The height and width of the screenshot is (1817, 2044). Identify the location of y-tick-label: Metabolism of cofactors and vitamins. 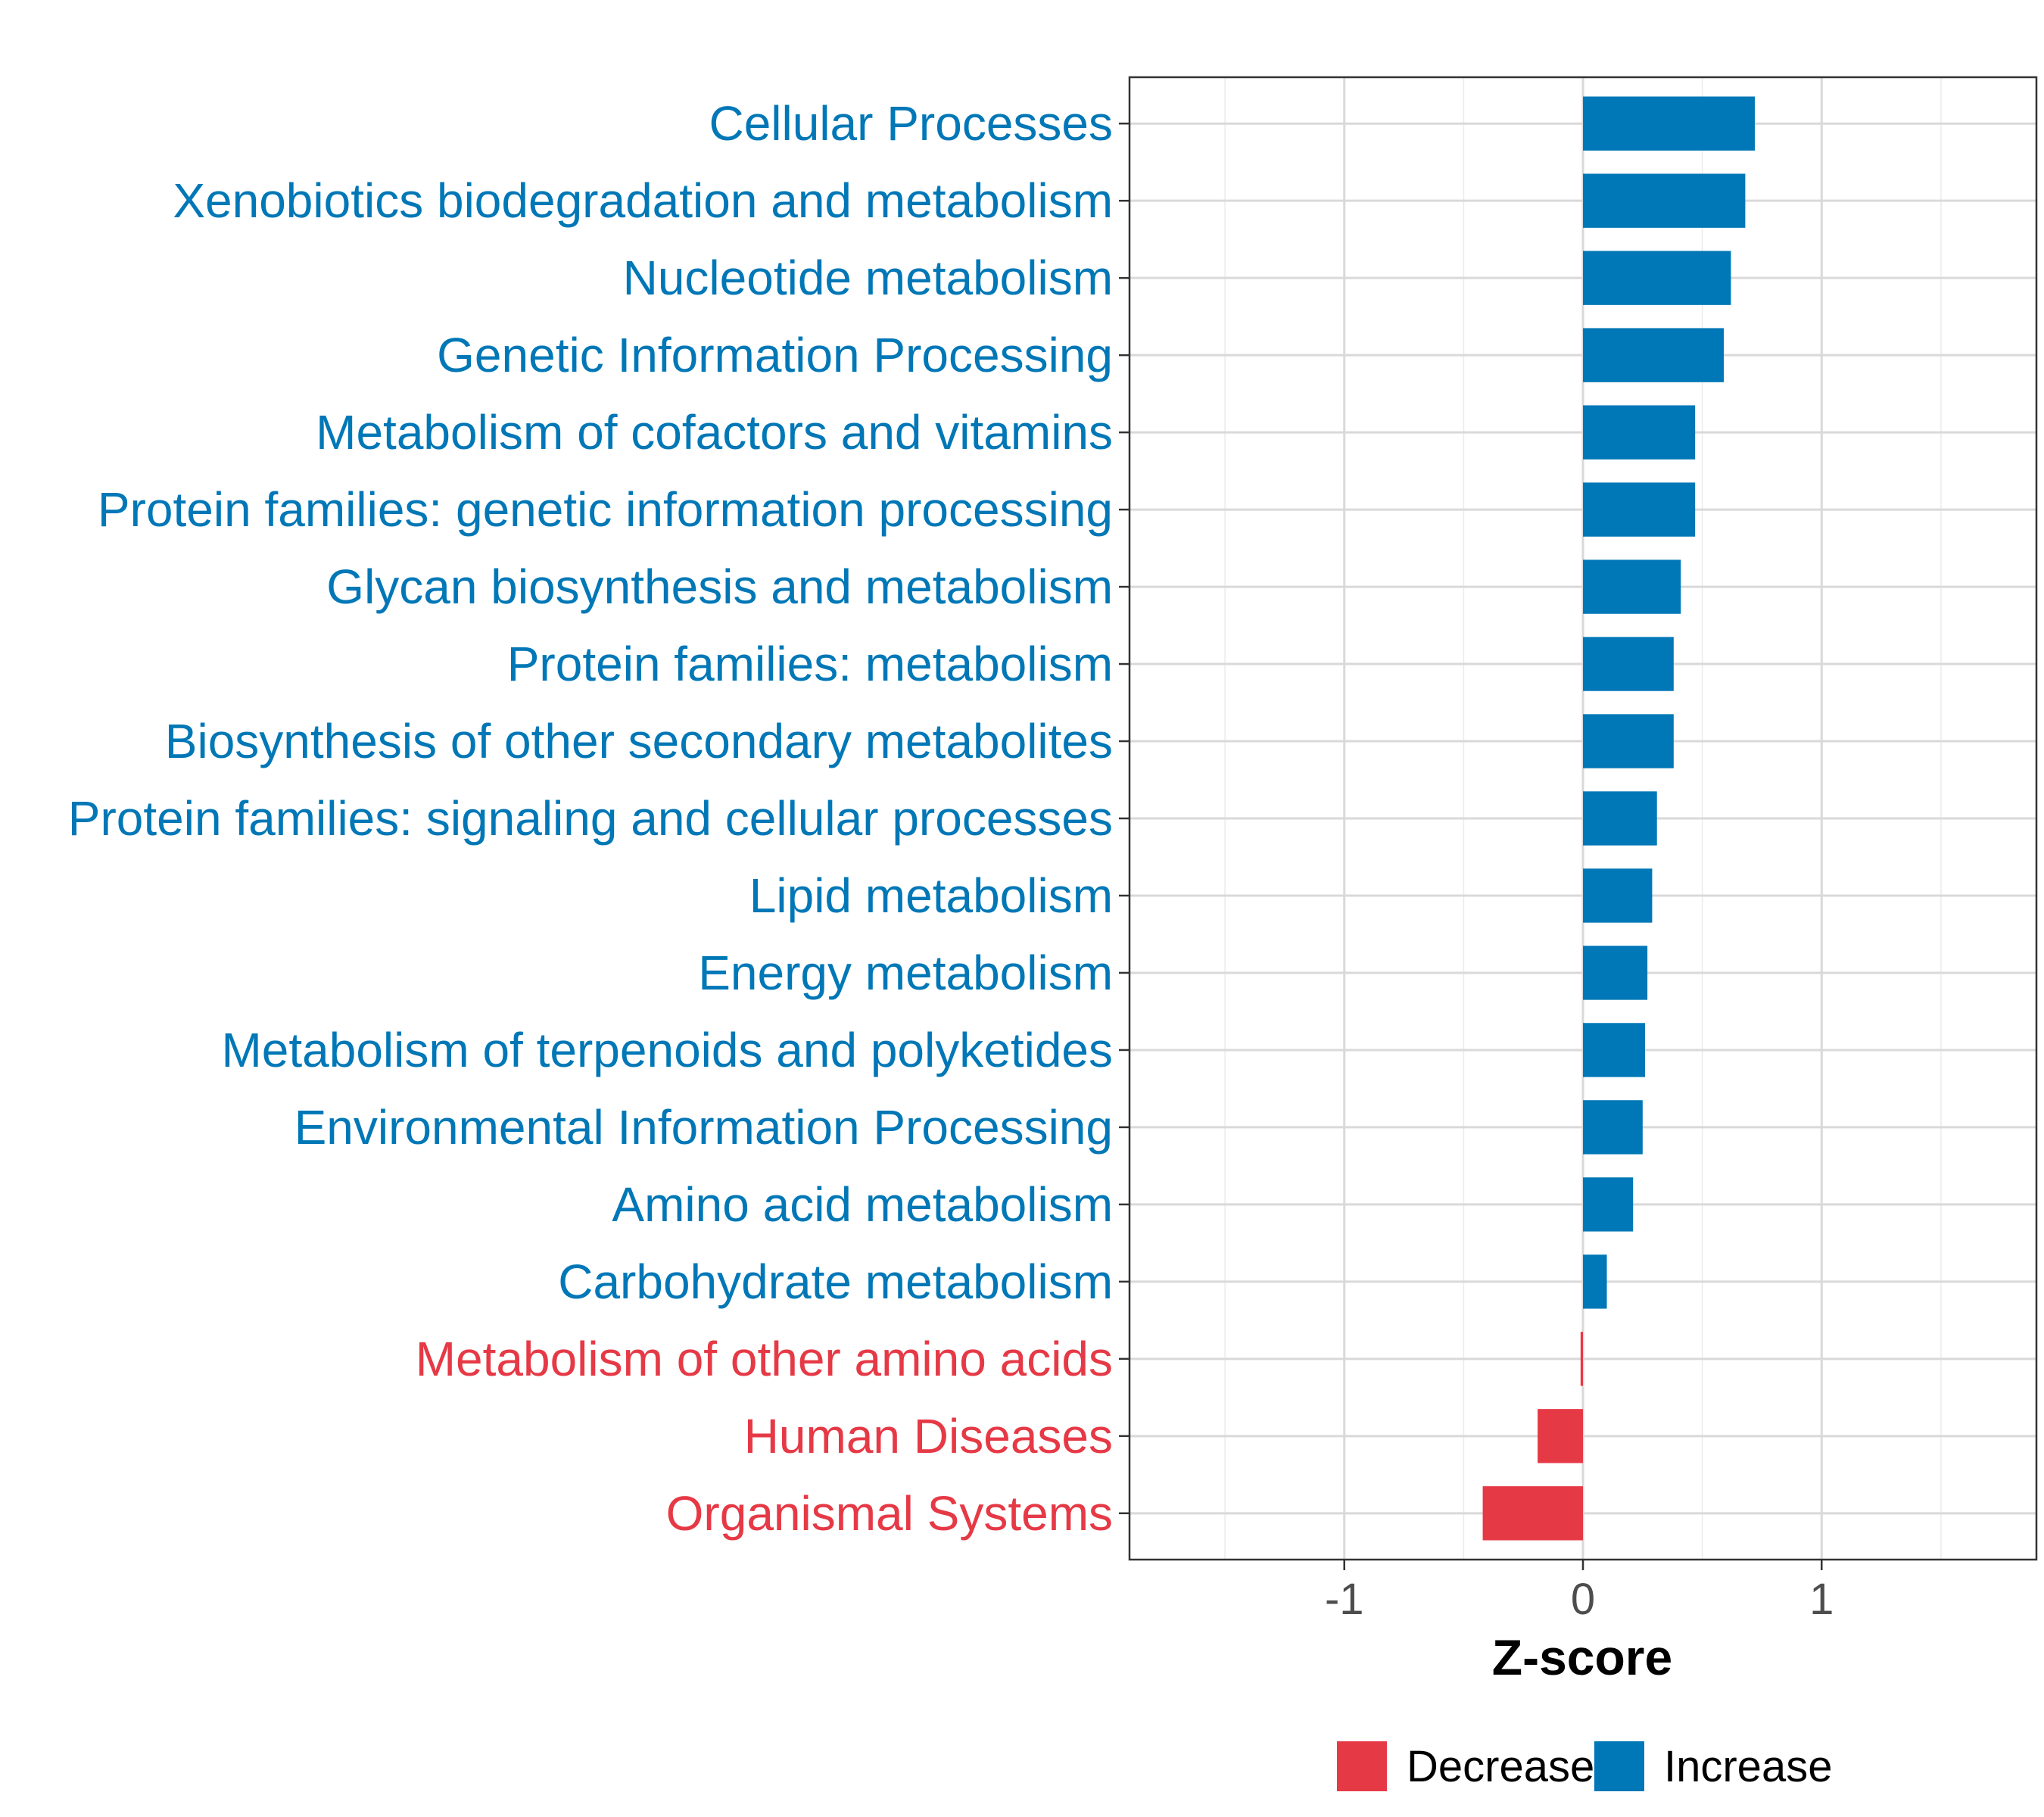
(714, 432).